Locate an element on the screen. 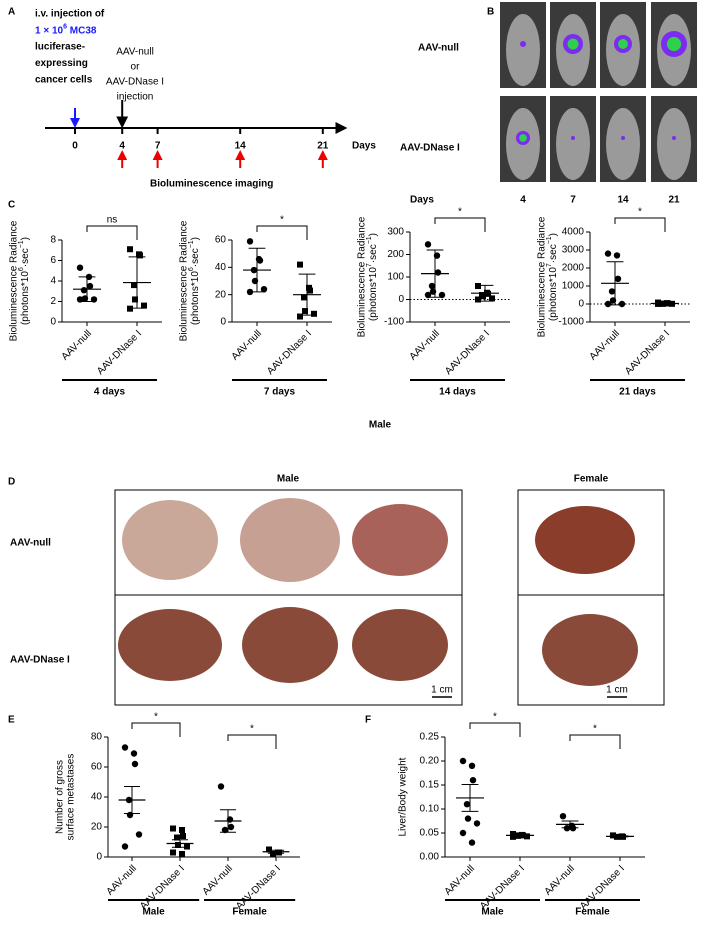 This screenshot has height=926, width=709. y-axis-label: (photons*107·sec−1) is located at coordinates (372, 277).